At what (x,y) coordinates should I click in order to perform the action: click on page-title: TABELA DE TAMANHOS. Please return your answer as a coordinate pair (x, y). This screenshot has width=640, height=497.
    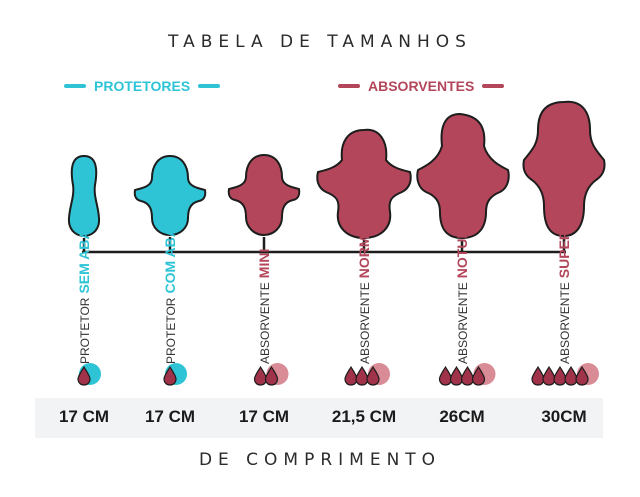
    Looking at the image, I should click on (320, 42).